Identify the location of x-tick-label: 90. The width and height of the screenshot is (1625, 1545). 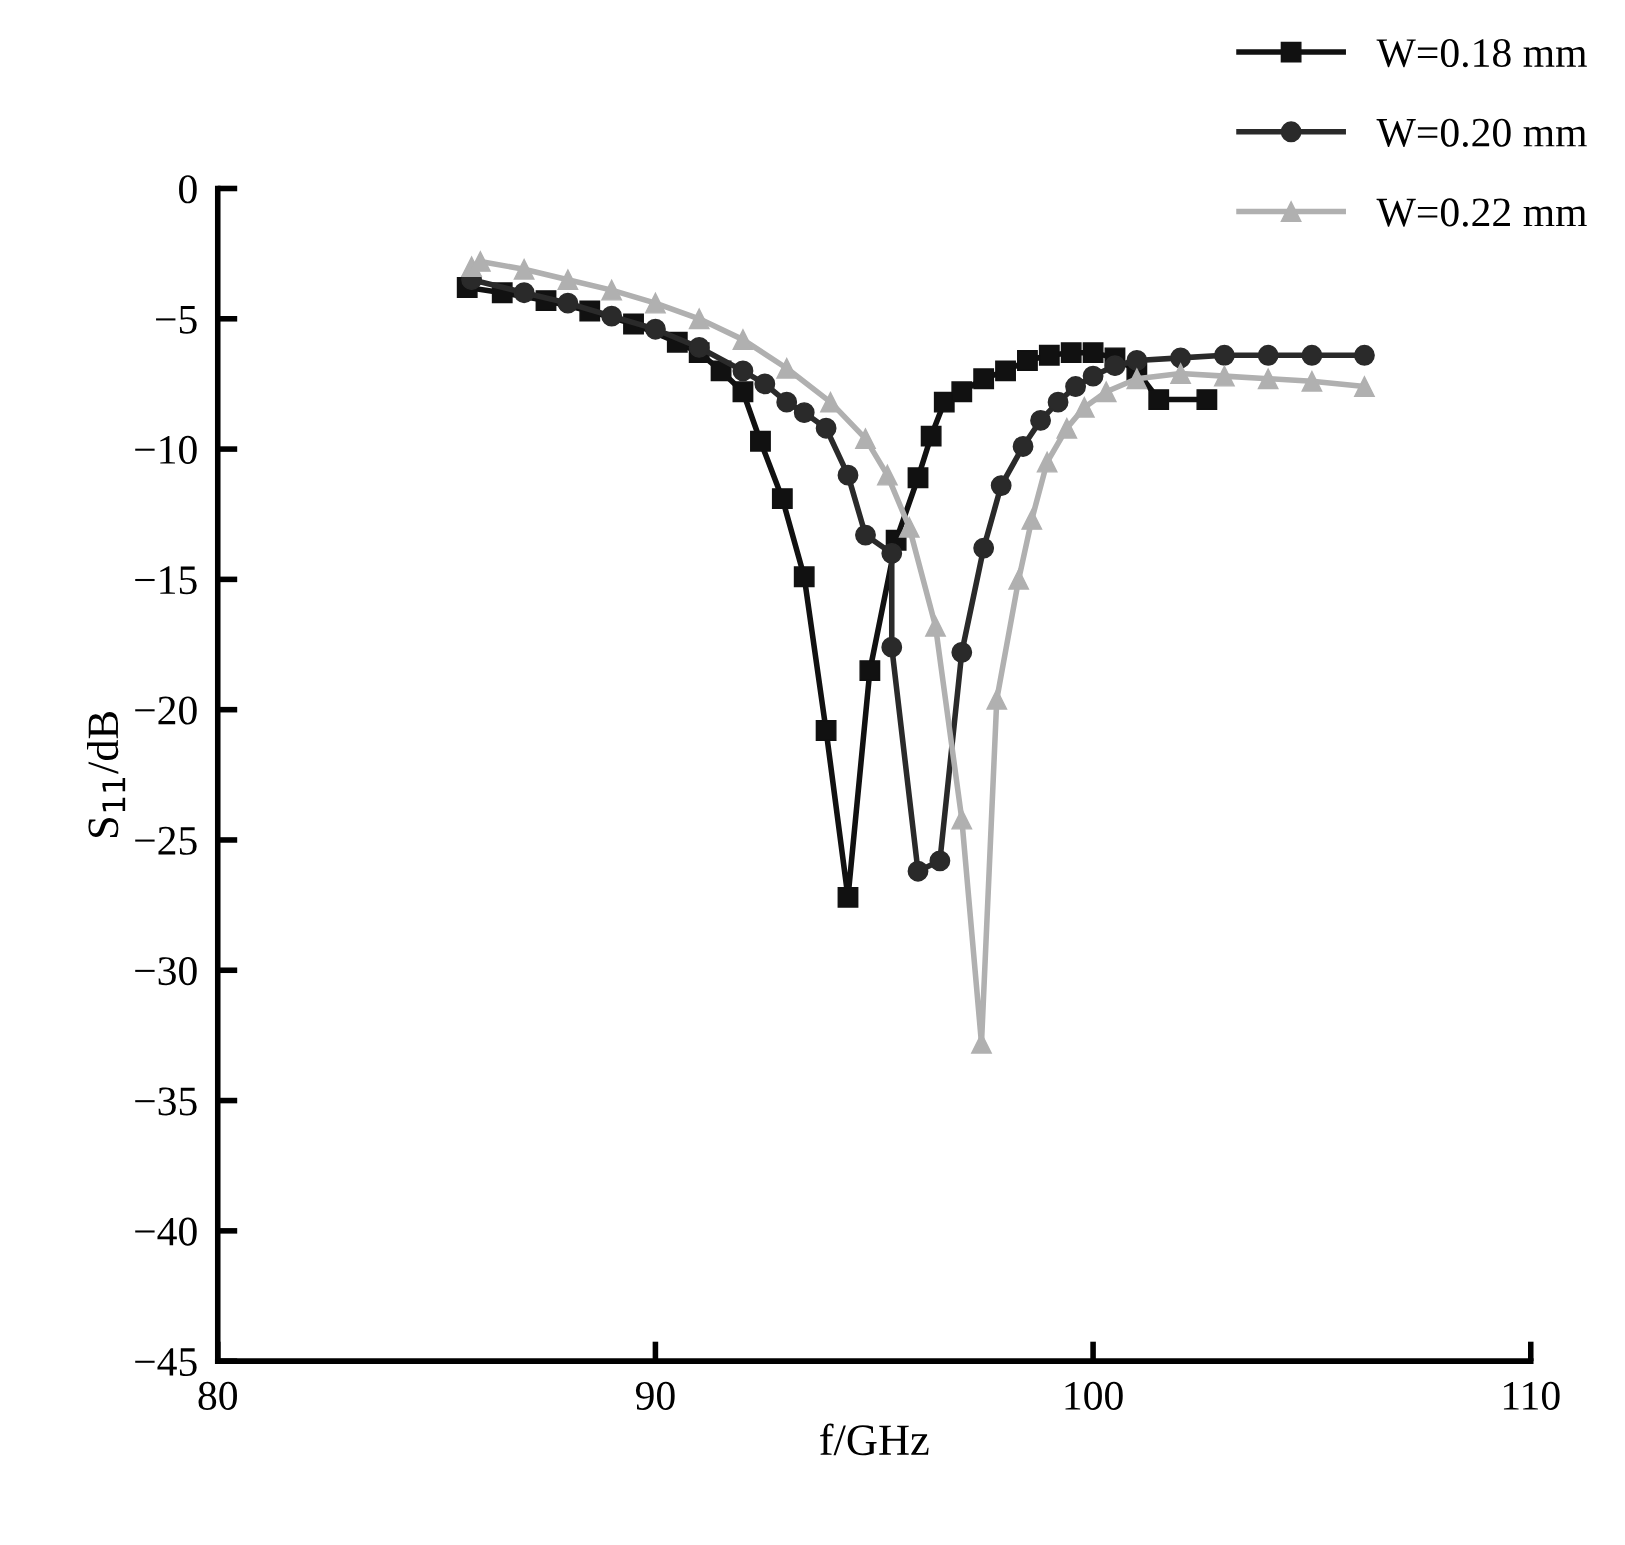
(655, 1395).